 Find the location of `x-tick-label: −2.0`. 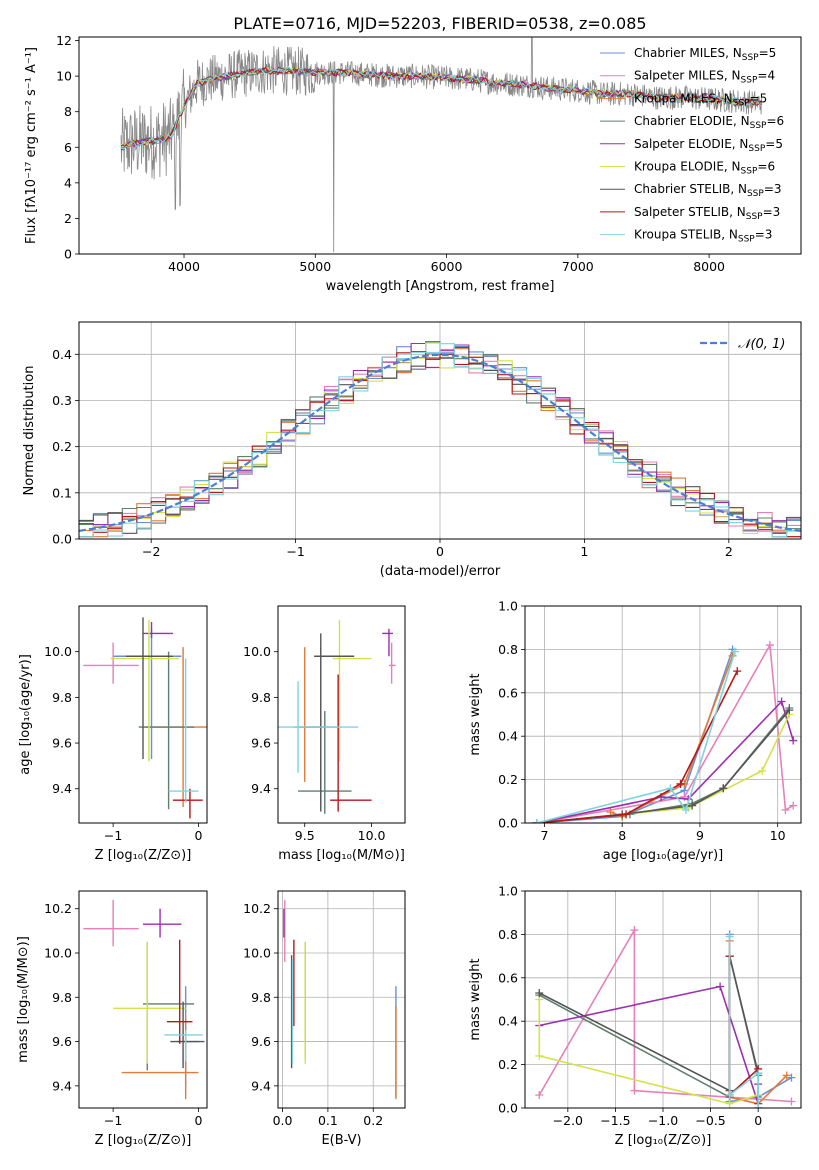

x-tick-label: −2.0 is located at coordinates (568, 1120).